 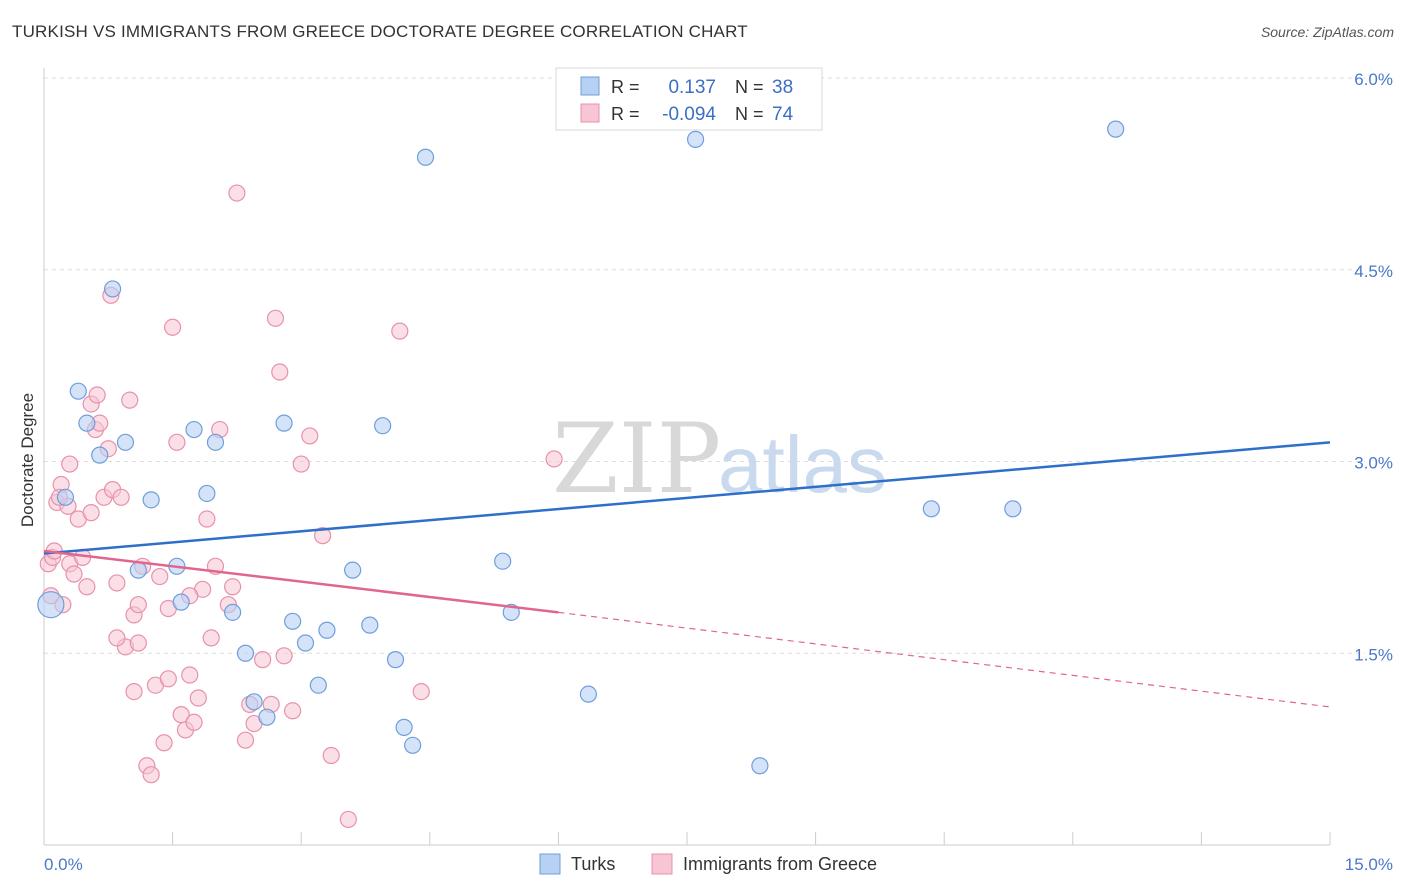 What do you see at coordinates (662, 864) in the screenshot?
I see `bottom-legend-swatch-greece` at bounding box center [662, 864].